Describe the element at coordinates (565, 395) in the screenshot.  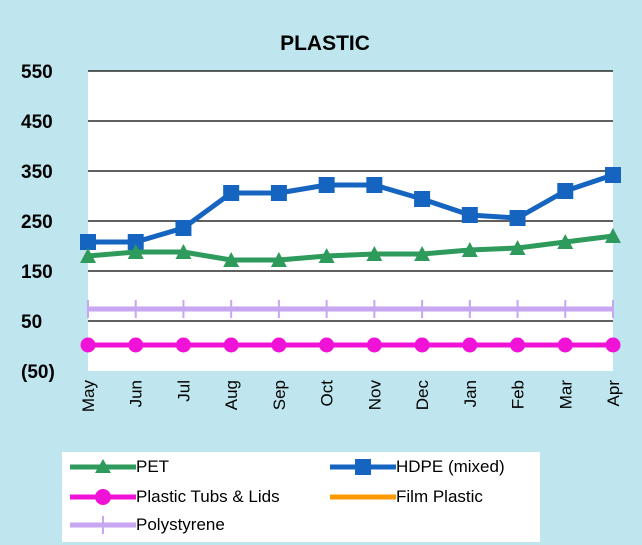
I see `x-tick-label: Mar` at that location.